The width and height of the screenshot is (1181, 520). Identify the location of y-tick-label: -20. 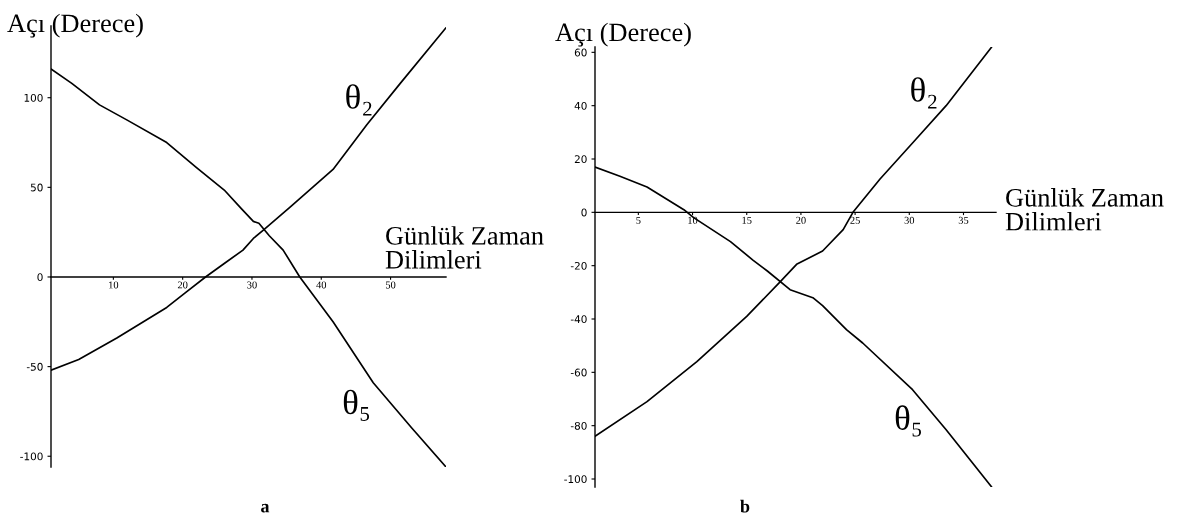
(578, 265).